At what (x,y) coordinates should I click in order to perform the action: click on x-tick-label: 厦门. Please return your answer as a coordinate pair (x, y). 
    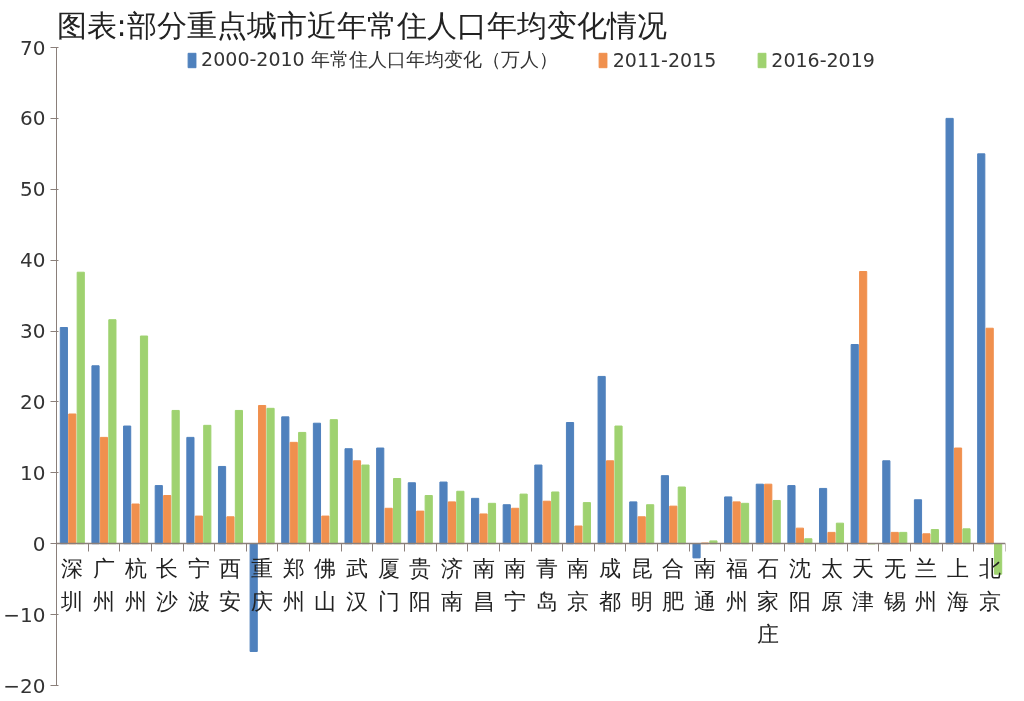
    Looking at the image, I should click on (388, 584).